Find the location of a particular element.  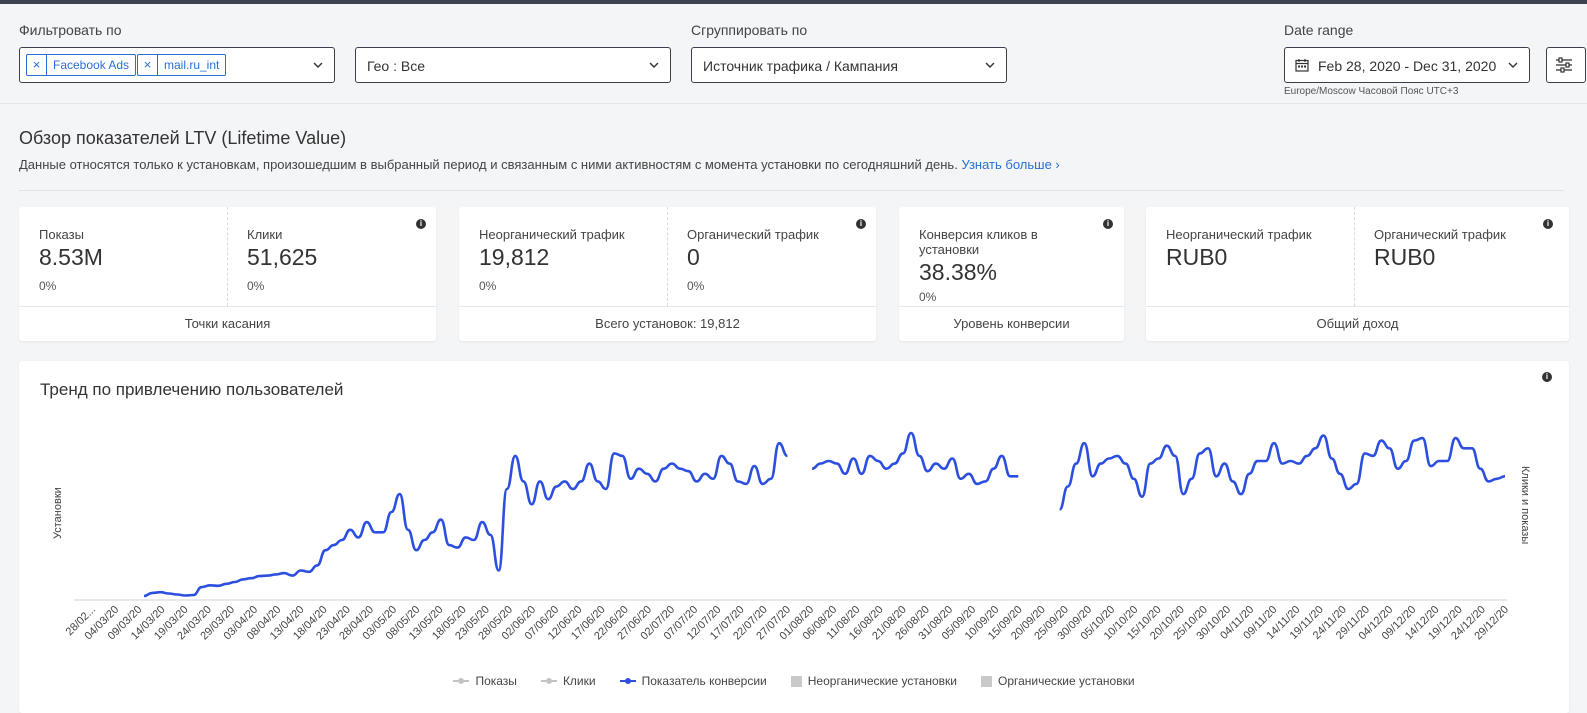

legend-item: Органические установки is located at coordinates (1058, 681).